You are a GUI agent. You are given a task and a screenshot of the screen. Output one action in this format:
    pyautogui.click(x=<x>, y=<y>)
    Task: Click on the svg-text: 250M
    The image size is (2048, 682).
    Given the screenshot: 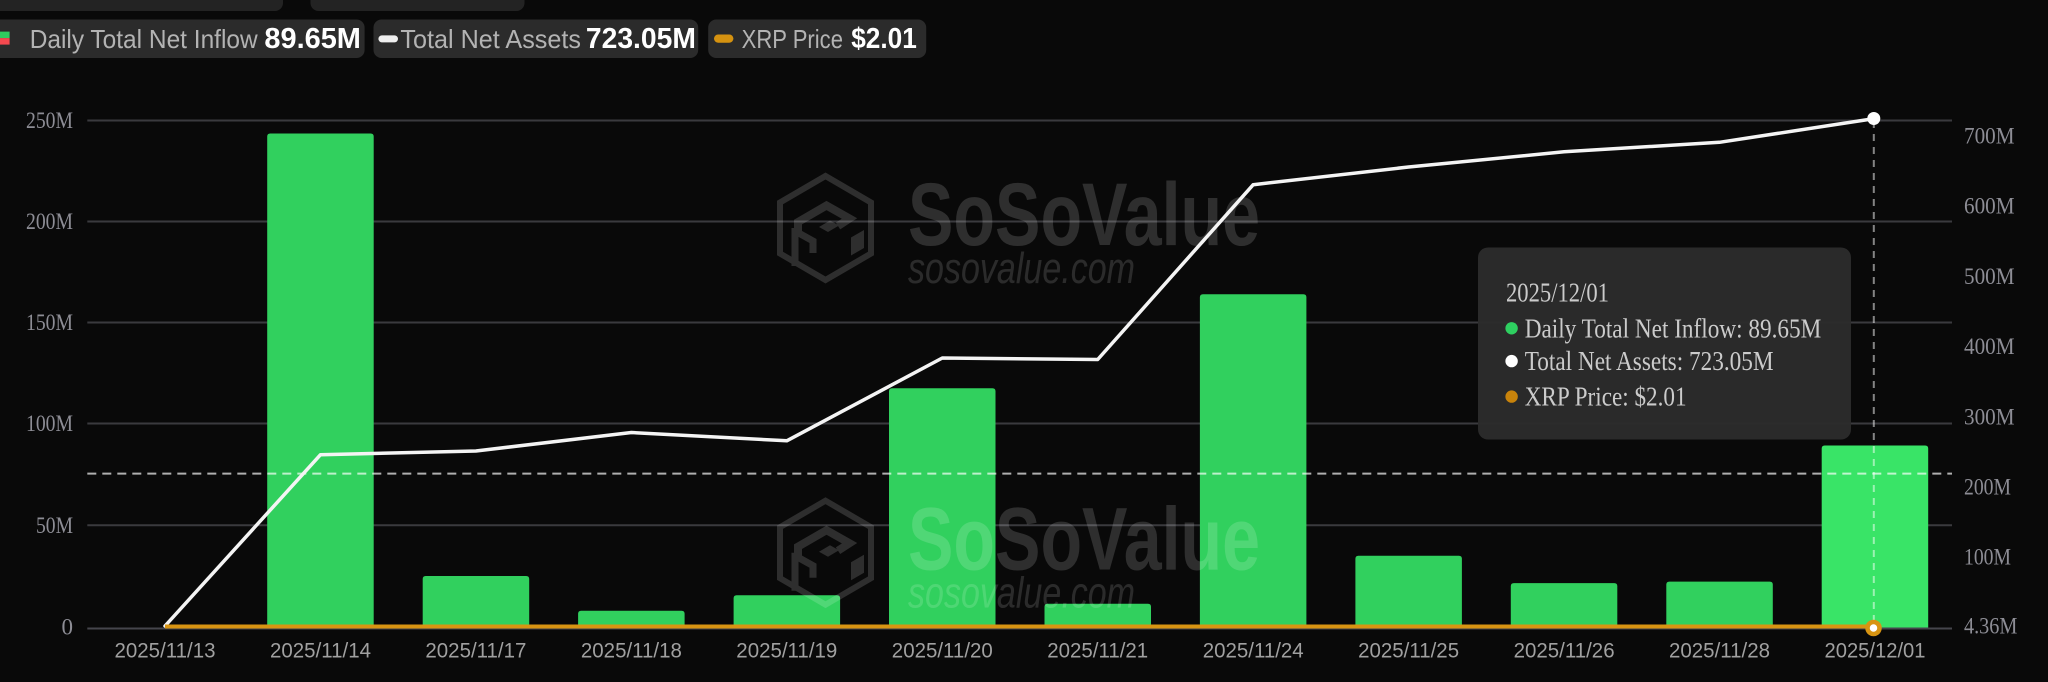 What is the action you would take?
    pyautogui.click(x=49, y=120)
    